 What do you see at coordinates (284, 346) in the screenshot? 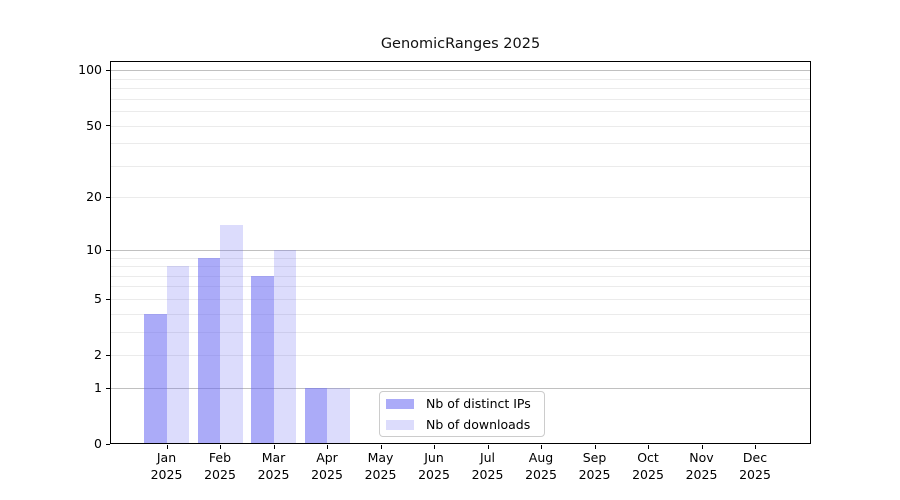
I see `bar-mar-downloads` at bounding box center [284, 346].